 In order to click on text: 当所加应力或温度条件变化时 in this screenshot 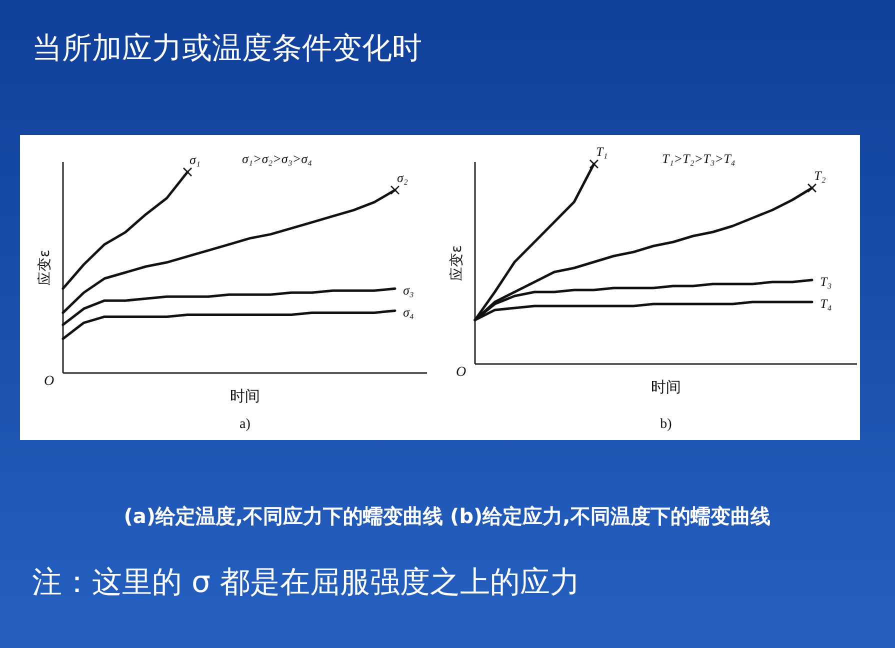, I will do `click(227, 48)`.